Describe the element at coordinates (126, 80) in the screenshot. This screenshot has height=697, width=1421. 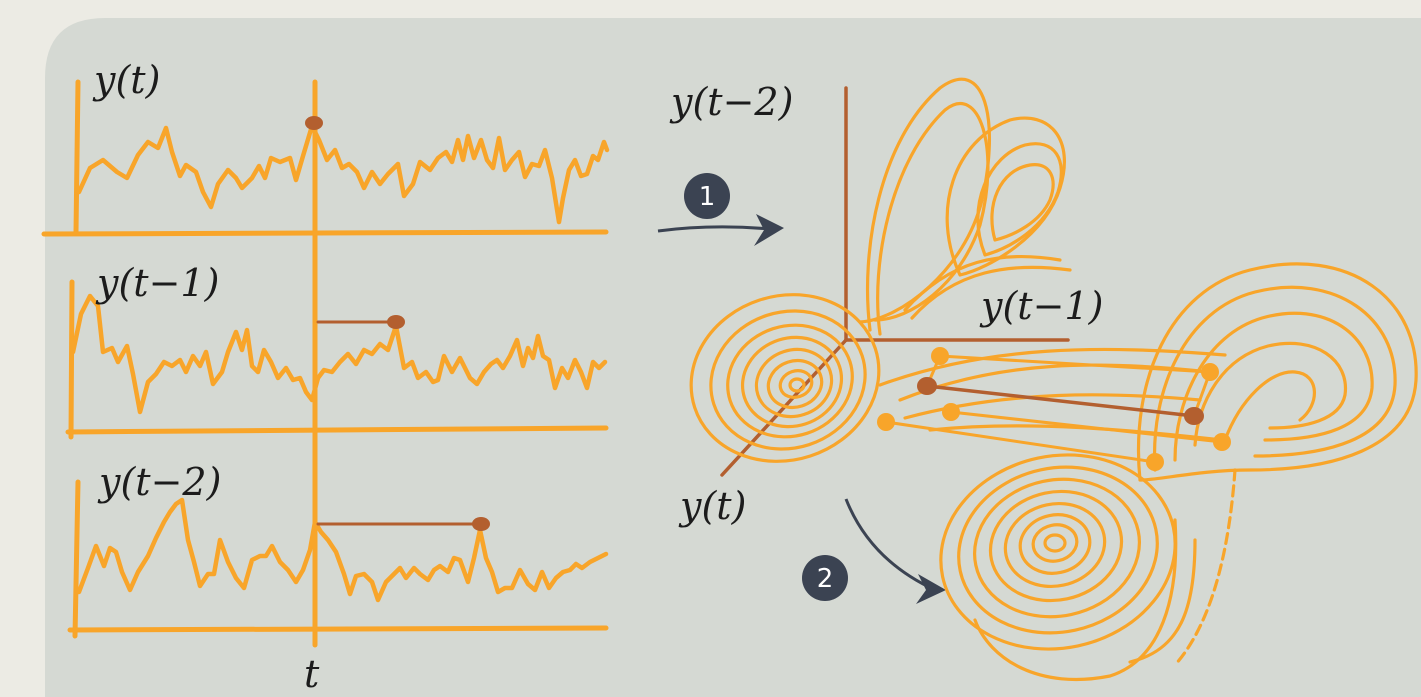
I see `series-y-t-label: y(t)` at that location.